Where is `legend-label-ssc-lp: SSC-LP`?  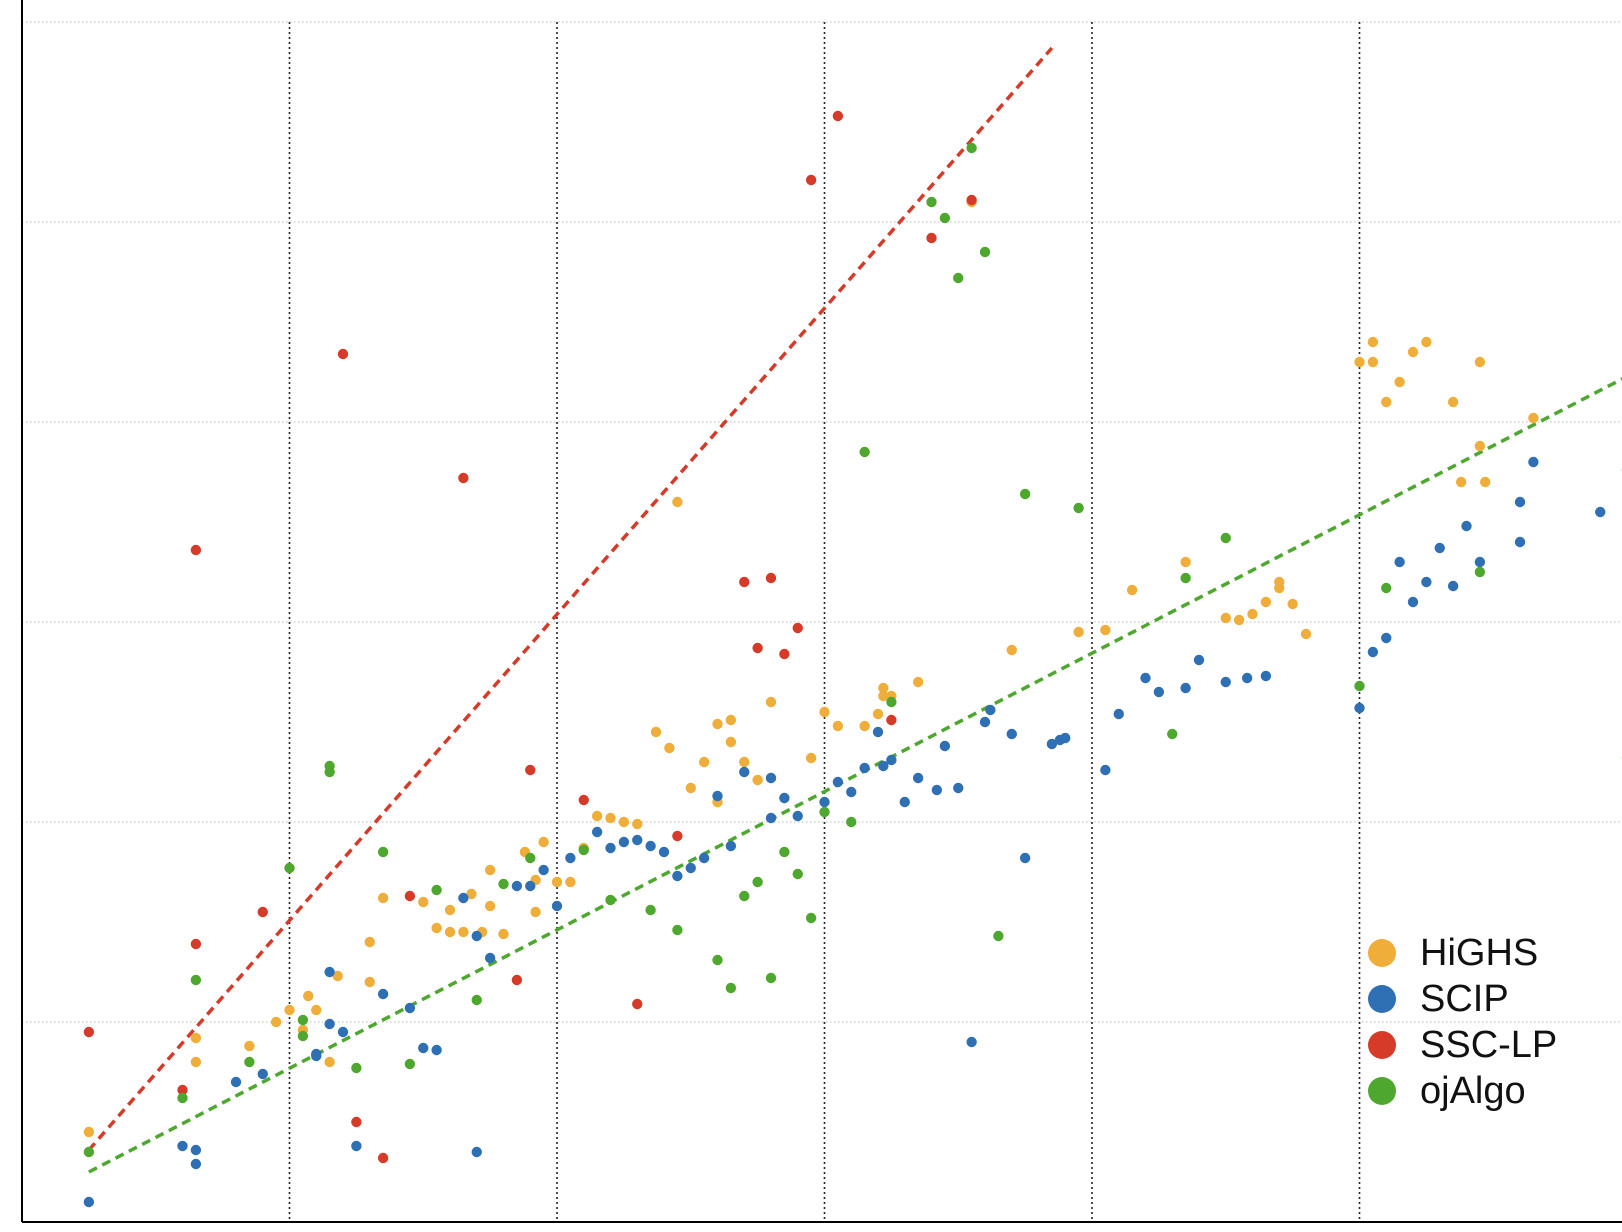 legend-label-ssc-lp: SSC-LP is located at coordinates (1489, 1044).